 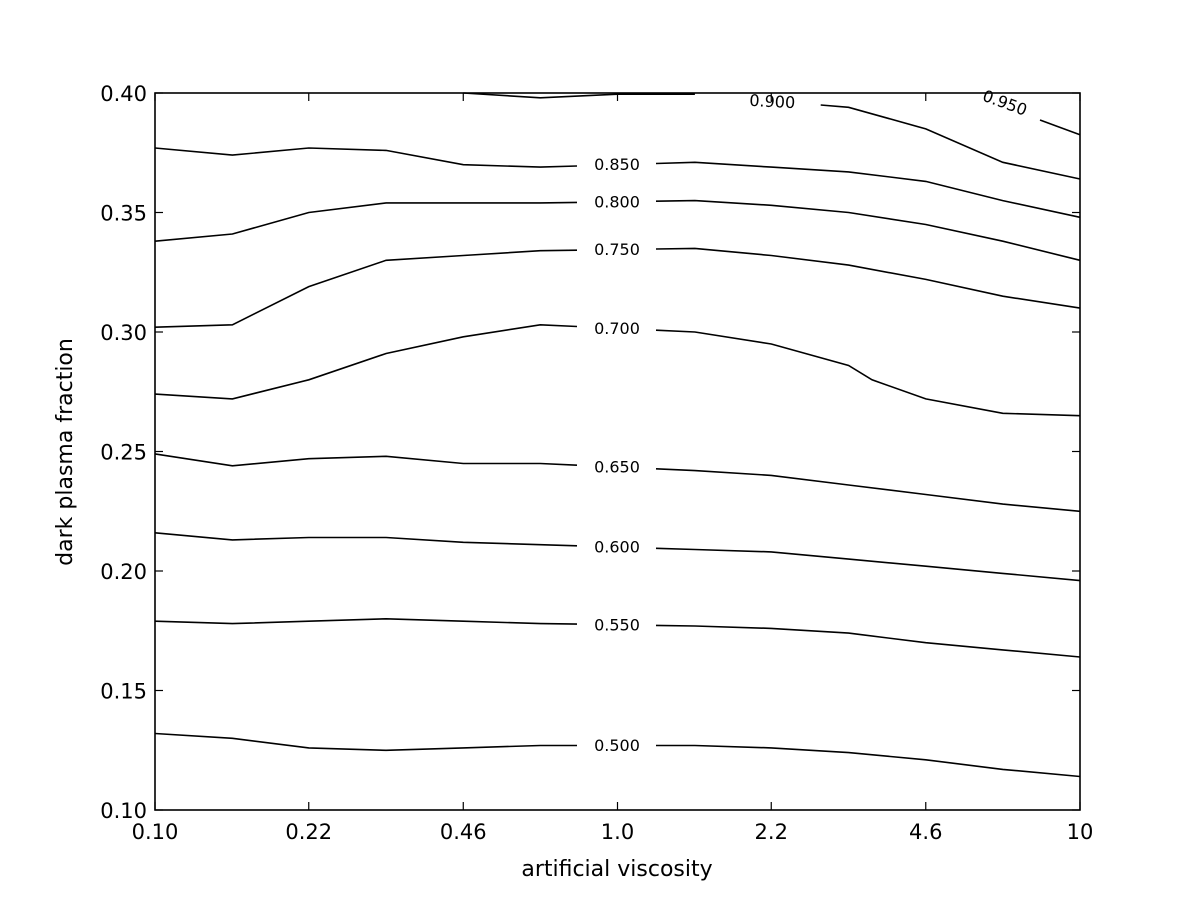 I want to click on x-tick-label: 0.46, so click(x=463, y=832).